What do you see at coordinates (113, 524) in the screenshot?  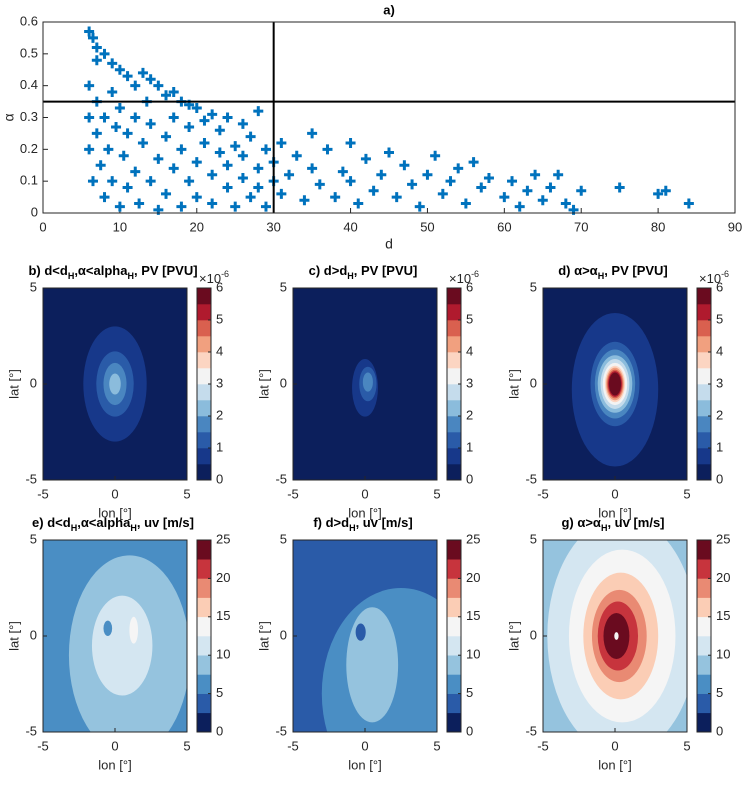 I see `panel-title: e) d<dH,α<alphaH, uv [m/s]` at bounding box center [113, 524].